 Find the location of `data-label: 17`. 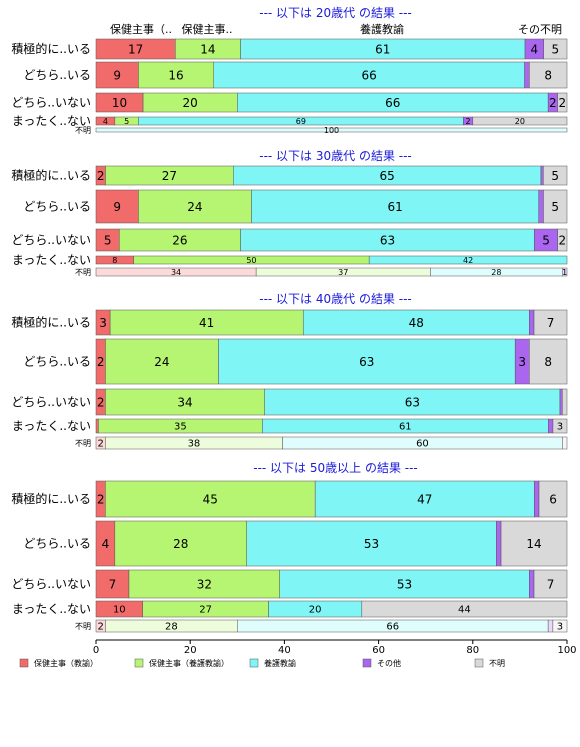

data-label: 17 is located at coordinates (135, 49).